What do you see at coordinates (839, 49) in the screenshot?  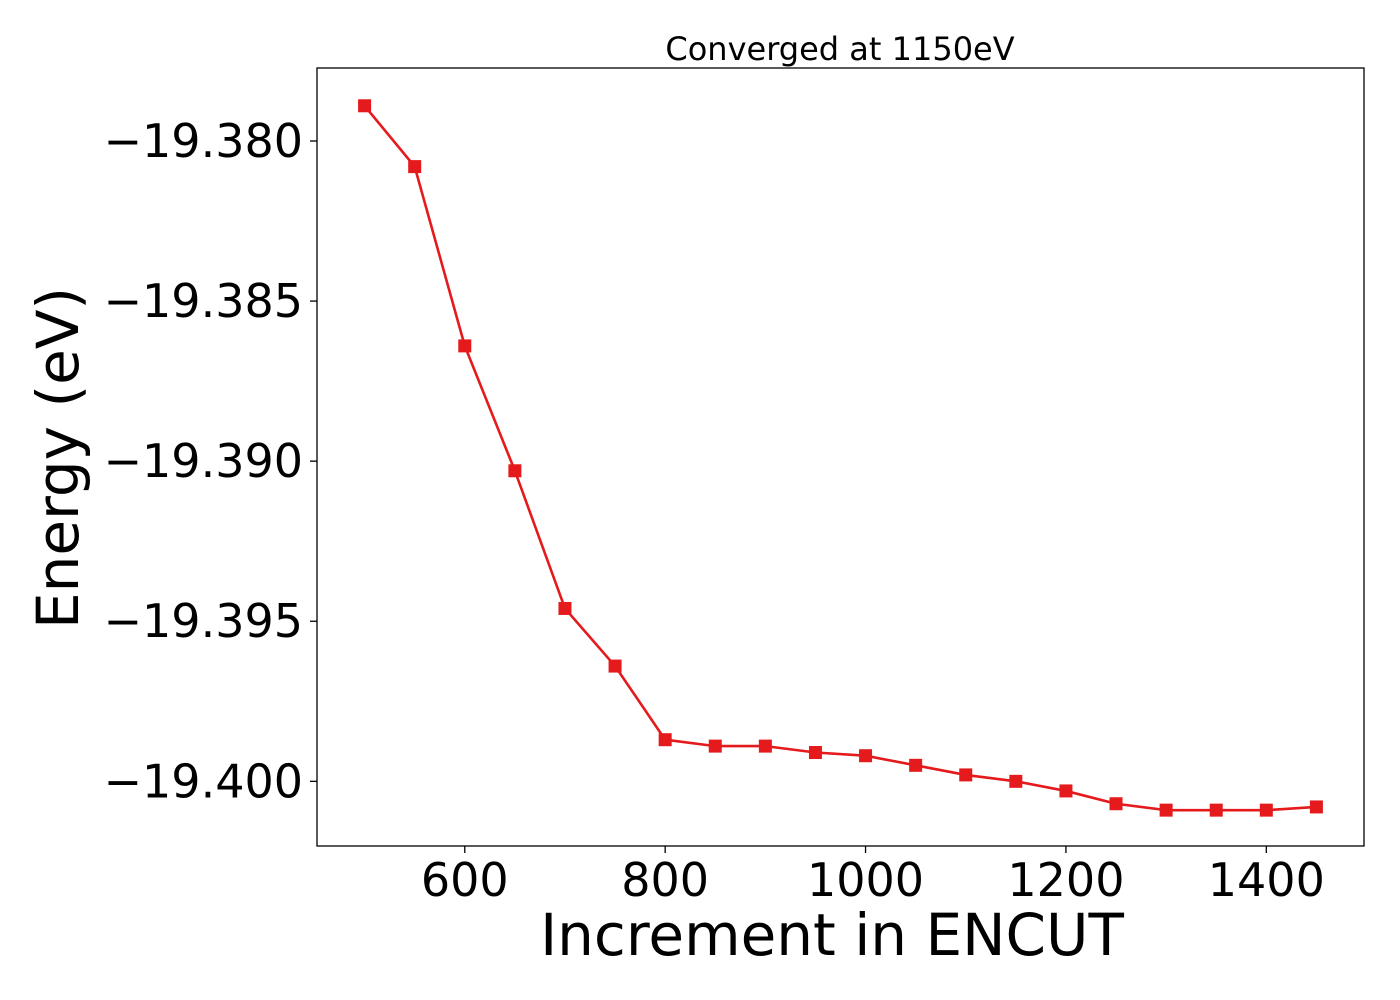 I see `chart-title: Converged at 1150eV` at bounding box center [839, 49].